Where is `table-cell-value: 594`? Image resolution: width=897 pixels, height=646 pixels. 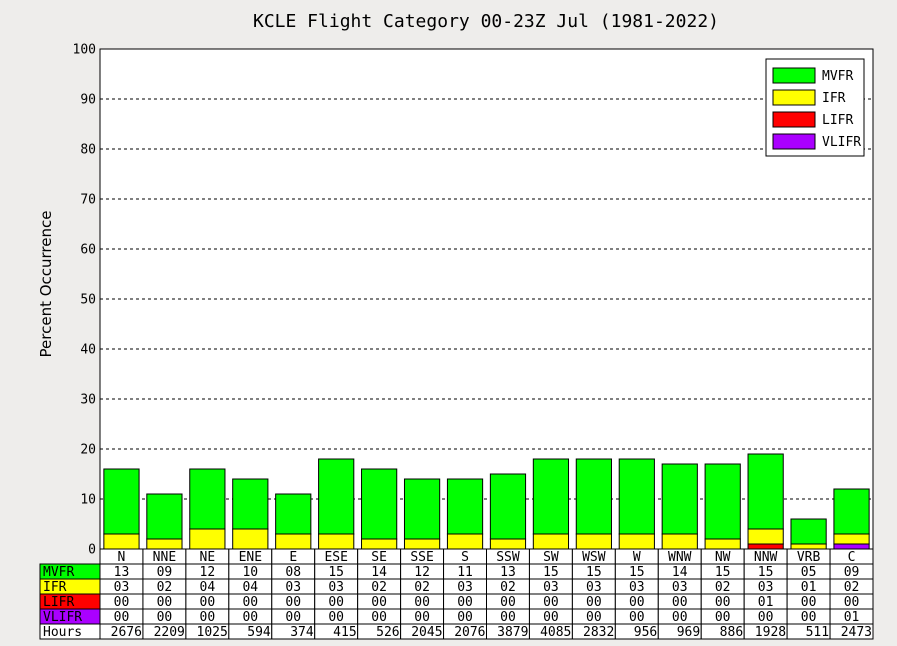
table-cell-value: 594 is located at coordinates (259, 632).